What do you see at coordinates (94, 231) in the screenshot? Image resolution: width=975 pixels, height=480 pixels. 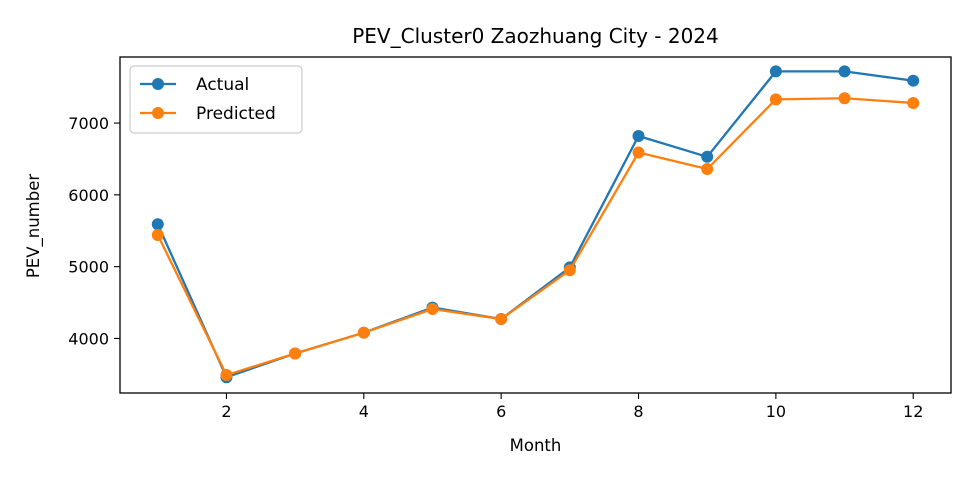 I see `y-axis: 4000 5000 6000 7000` at bounding box center [94, 231].